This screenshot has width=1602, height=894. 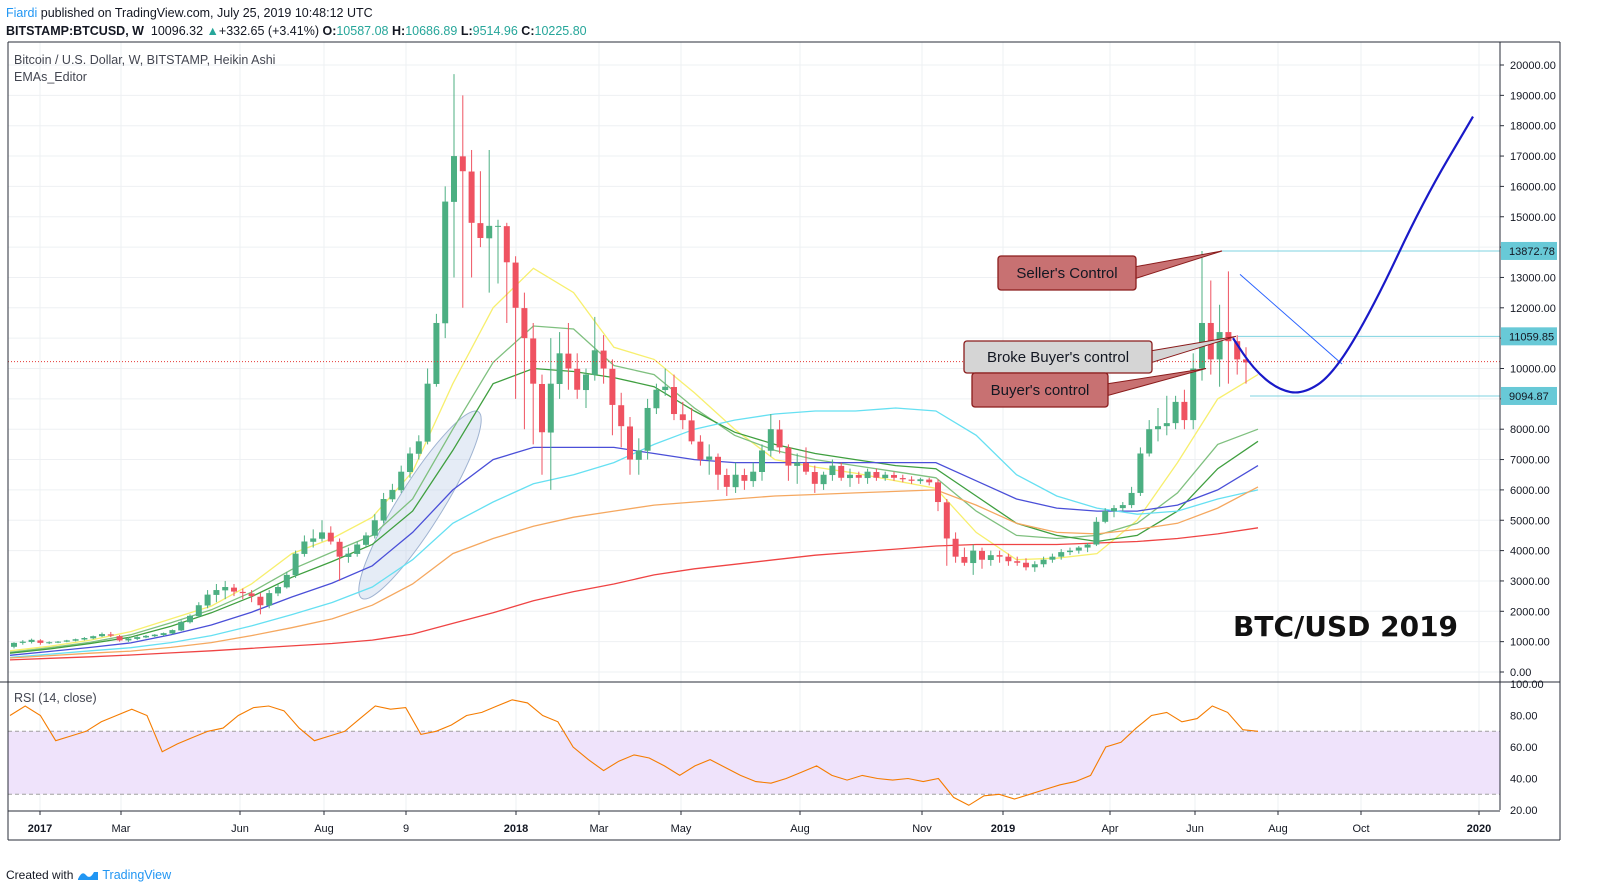 What do you see at coordinates (406, 829) in the screenshot?
I see `time-tick-label: 9` at bounding box center [406, 829].